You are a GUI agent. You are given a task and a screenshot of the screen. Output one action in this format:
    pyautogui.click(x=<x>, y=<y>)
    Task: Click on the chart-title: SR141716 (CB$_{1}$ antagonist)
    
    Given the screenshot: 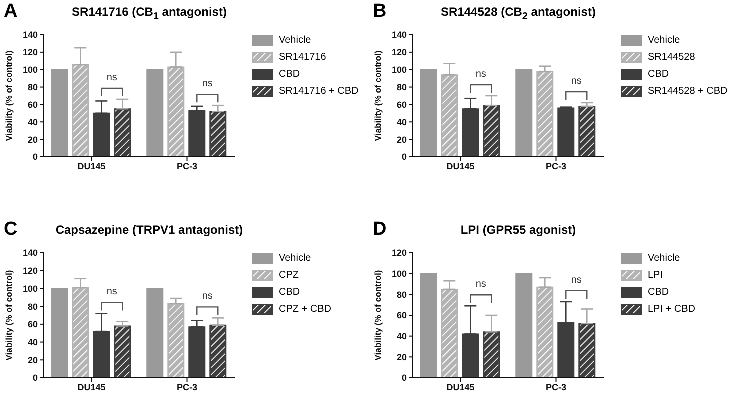 What is the action you would take?
    pyautogui.click(x=149, y=13)
    